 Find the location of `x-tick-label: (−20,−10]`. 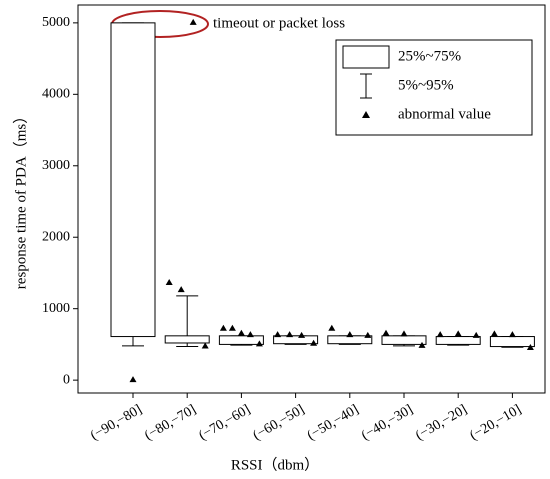

x-tick-label: (−20,−10] is located at coordinates (495, 422).